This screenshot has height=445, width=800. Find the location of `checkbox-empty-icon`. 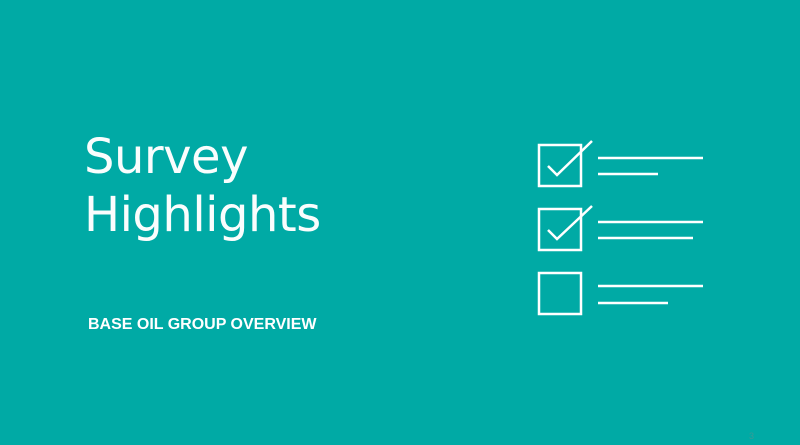

checkbox-empty-icon is located at coordinates (560, 293).